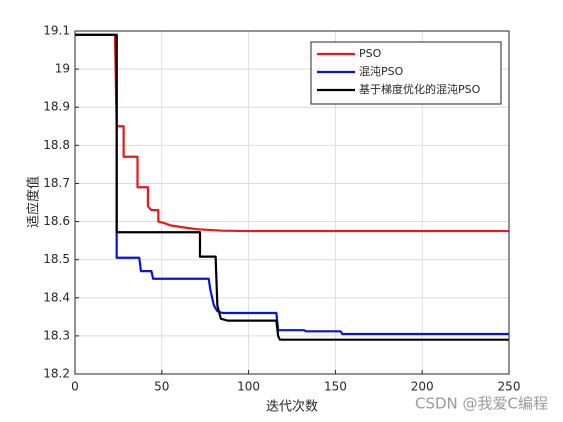  Describe the element at coordinates (56, 221) in the screenshot. I see `y-tick-label: 18.6` at that location.